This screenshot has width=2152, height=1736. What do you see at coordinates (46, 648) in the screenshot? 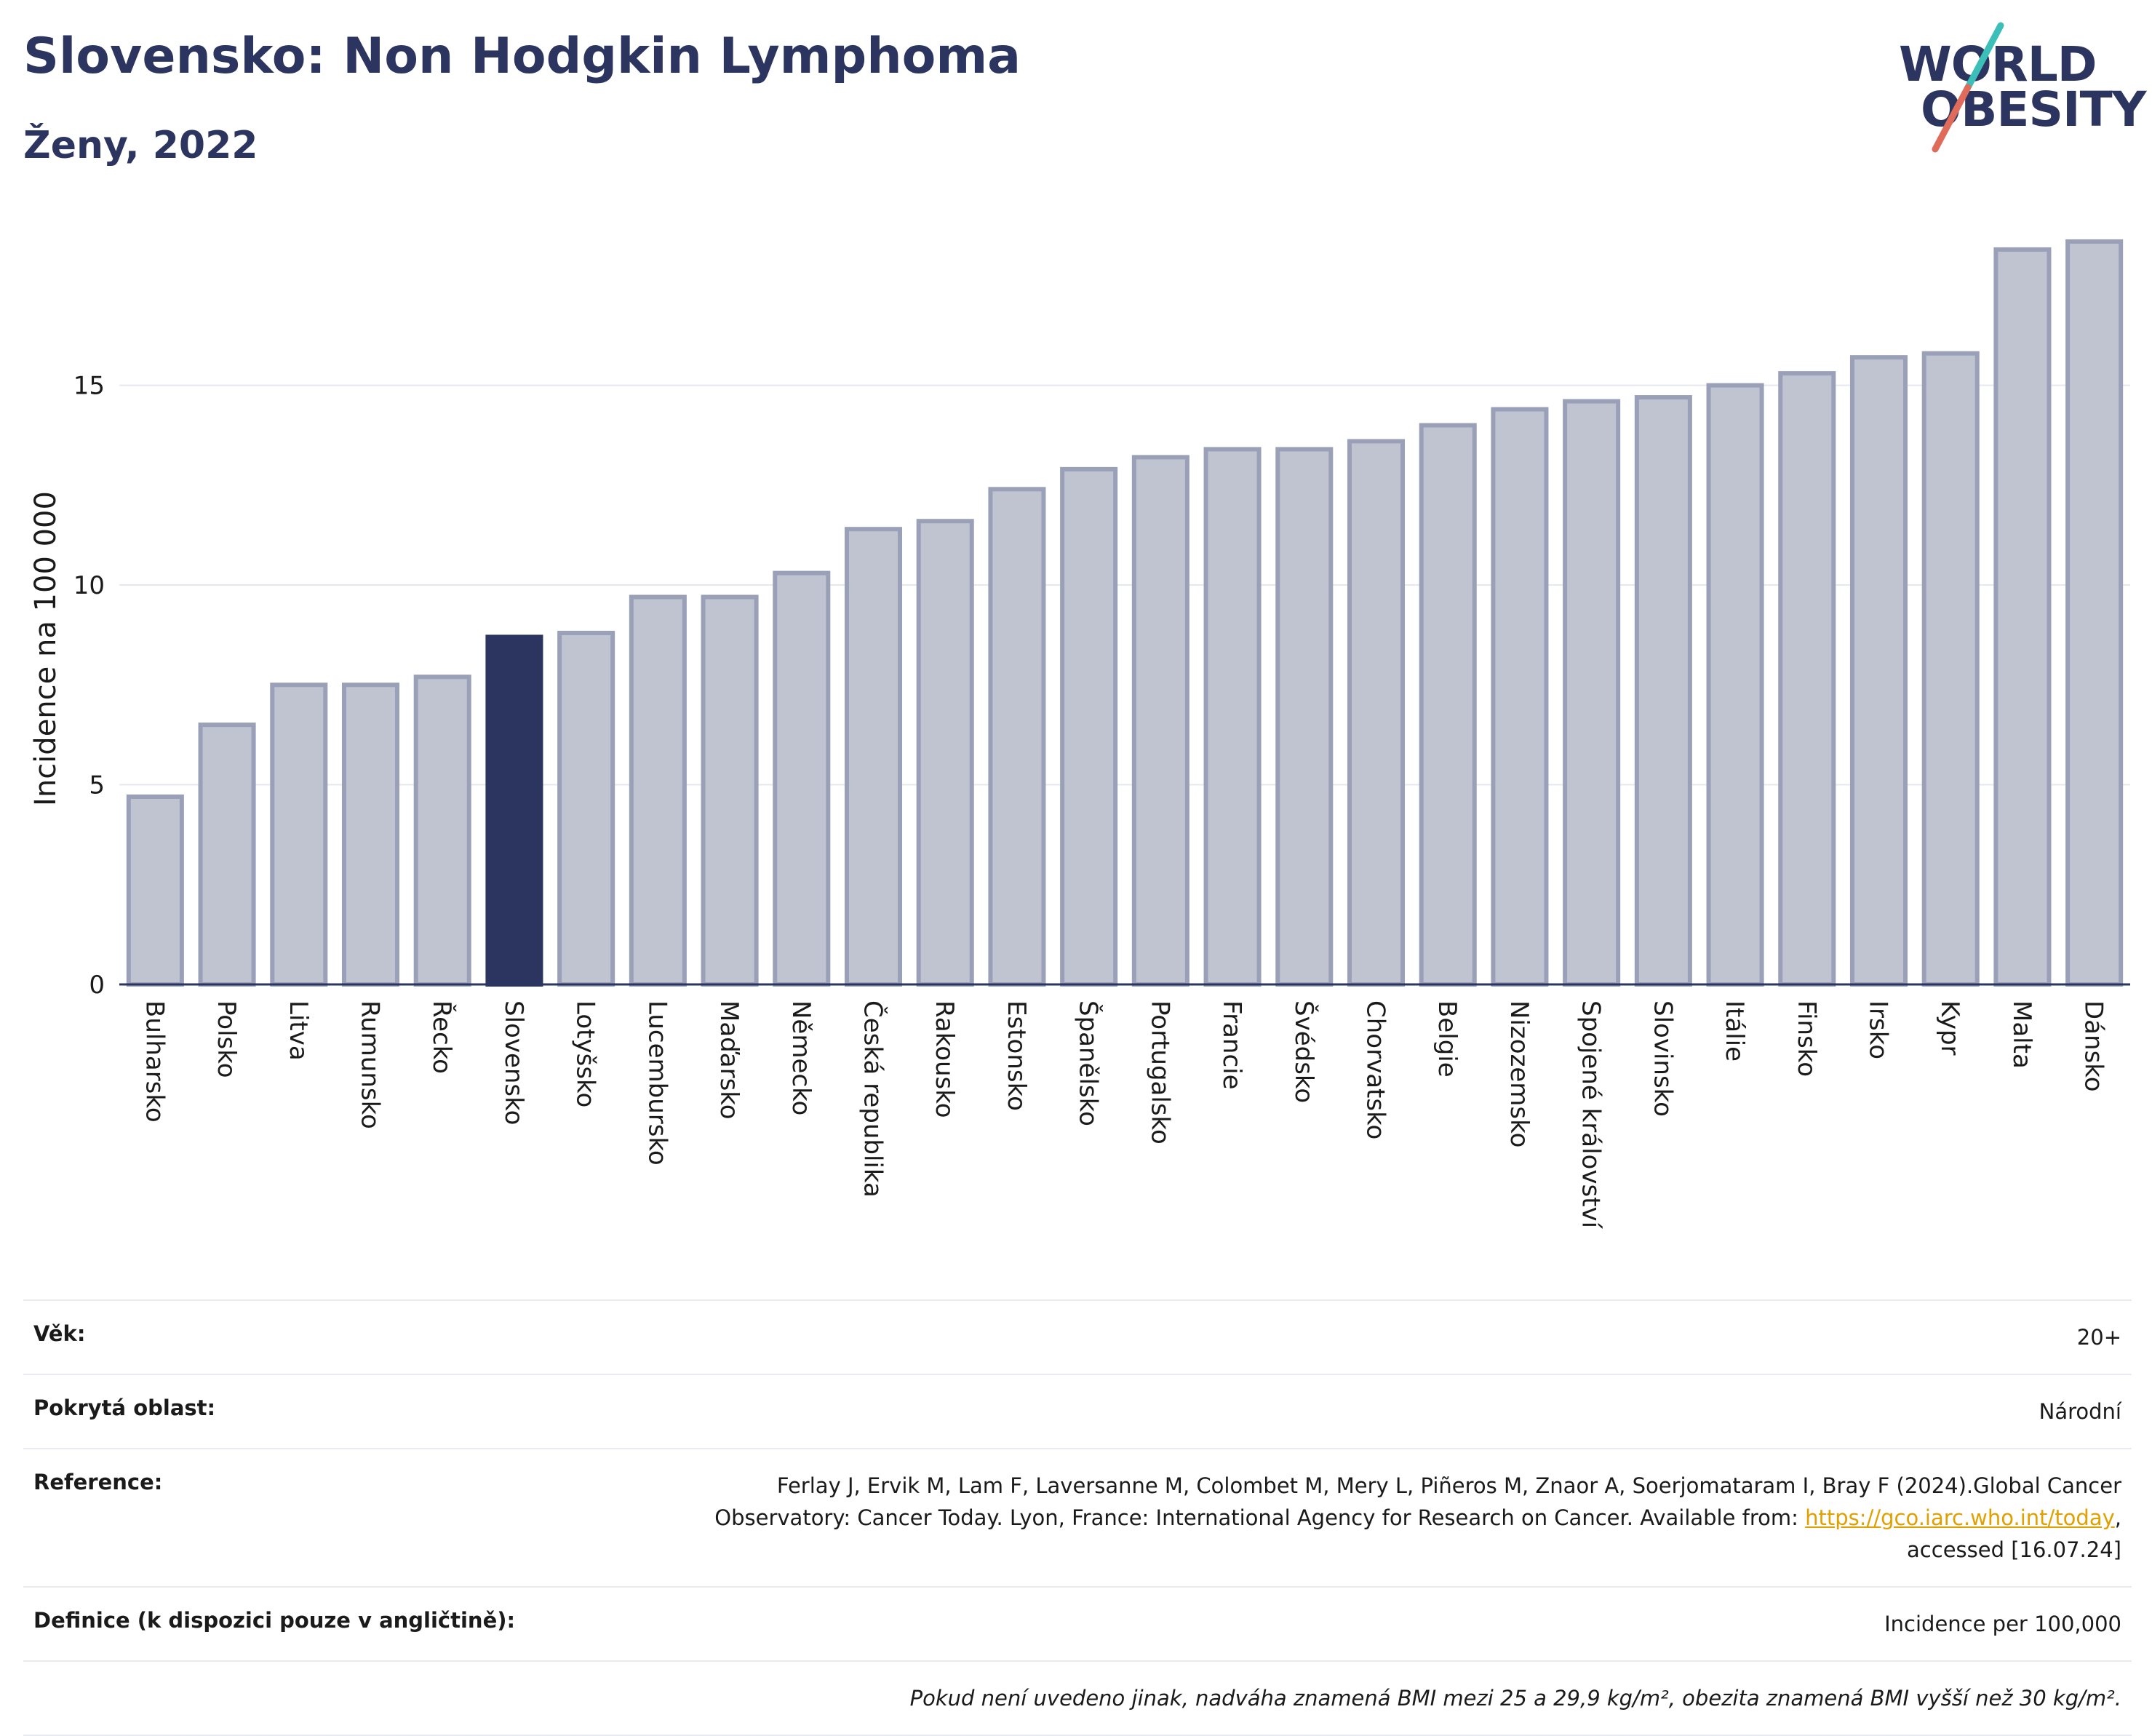
I see `y-axis-title: Incidence na 100 000` at bounding box center [46, 648].